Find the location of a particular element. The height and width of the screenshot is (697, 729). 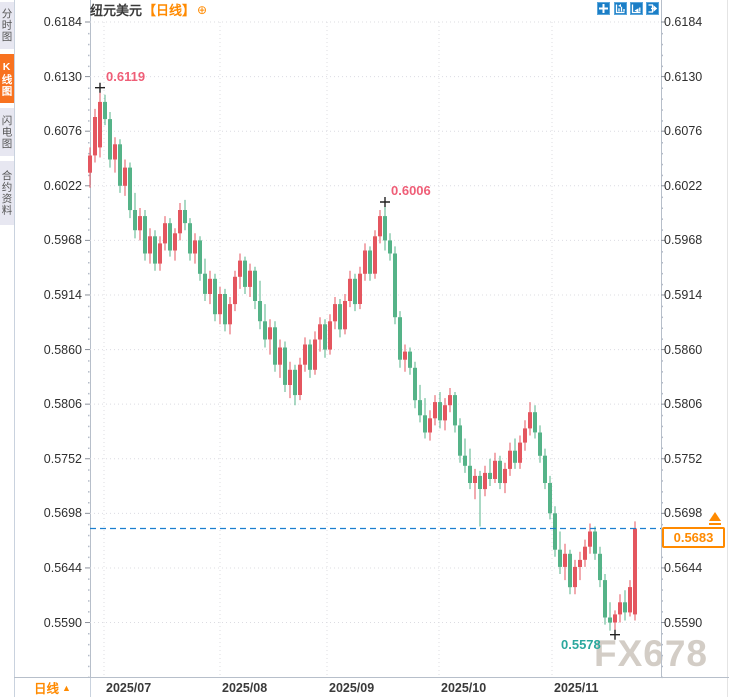

symbol-name: 纽元美元 is located at coordinates (116, 10).